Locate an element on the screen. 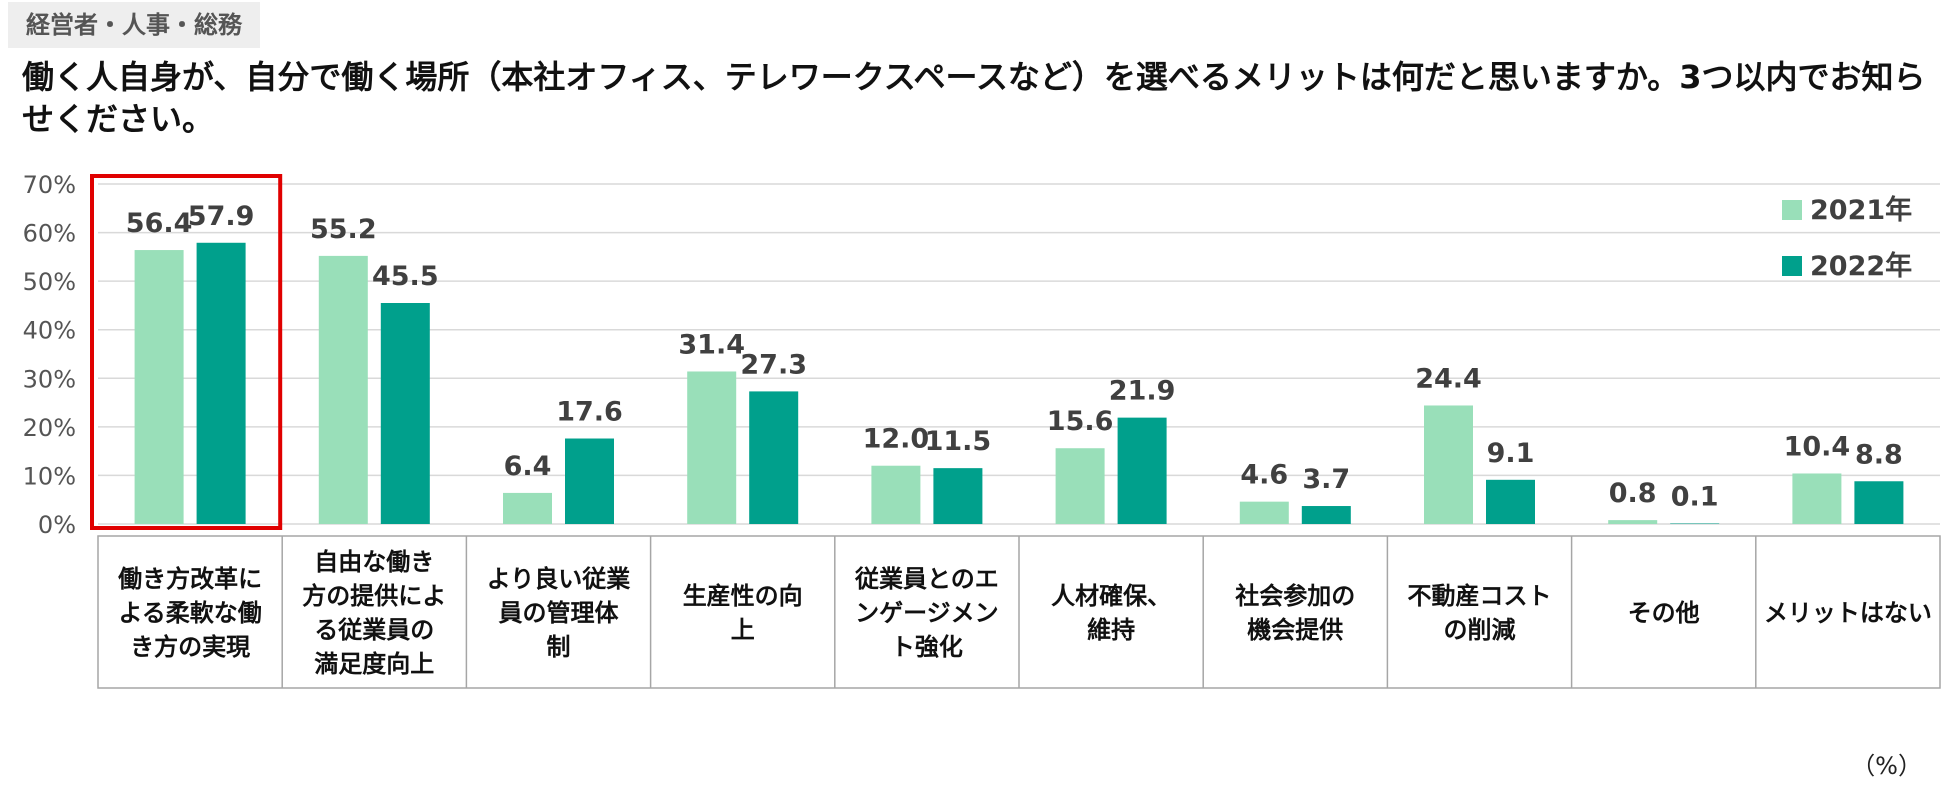 This screenshot has height=788, width=1950. category-label: 働き方改革による柔軟な働き方の実現 is located at coordinates (189, 613).